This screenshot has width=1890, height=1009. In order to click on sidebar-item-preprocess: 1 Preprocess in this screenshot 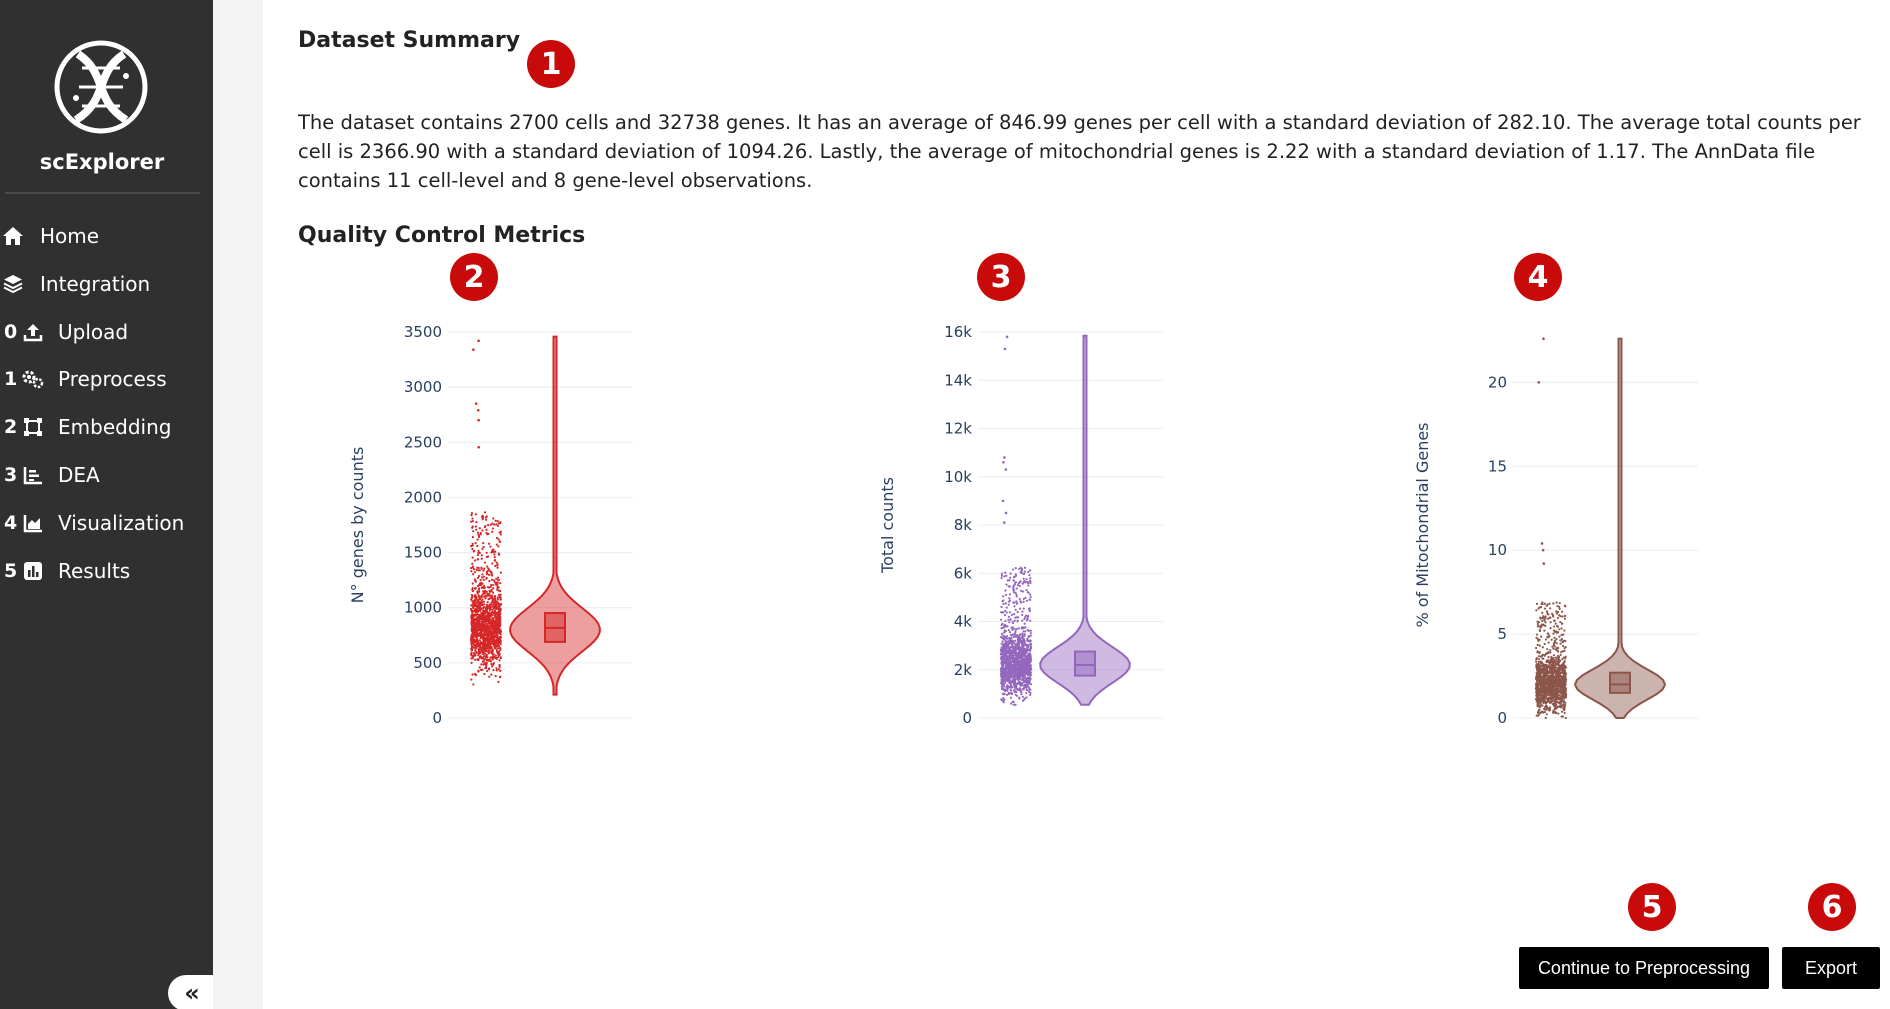, I will do `click(102, 379)`.